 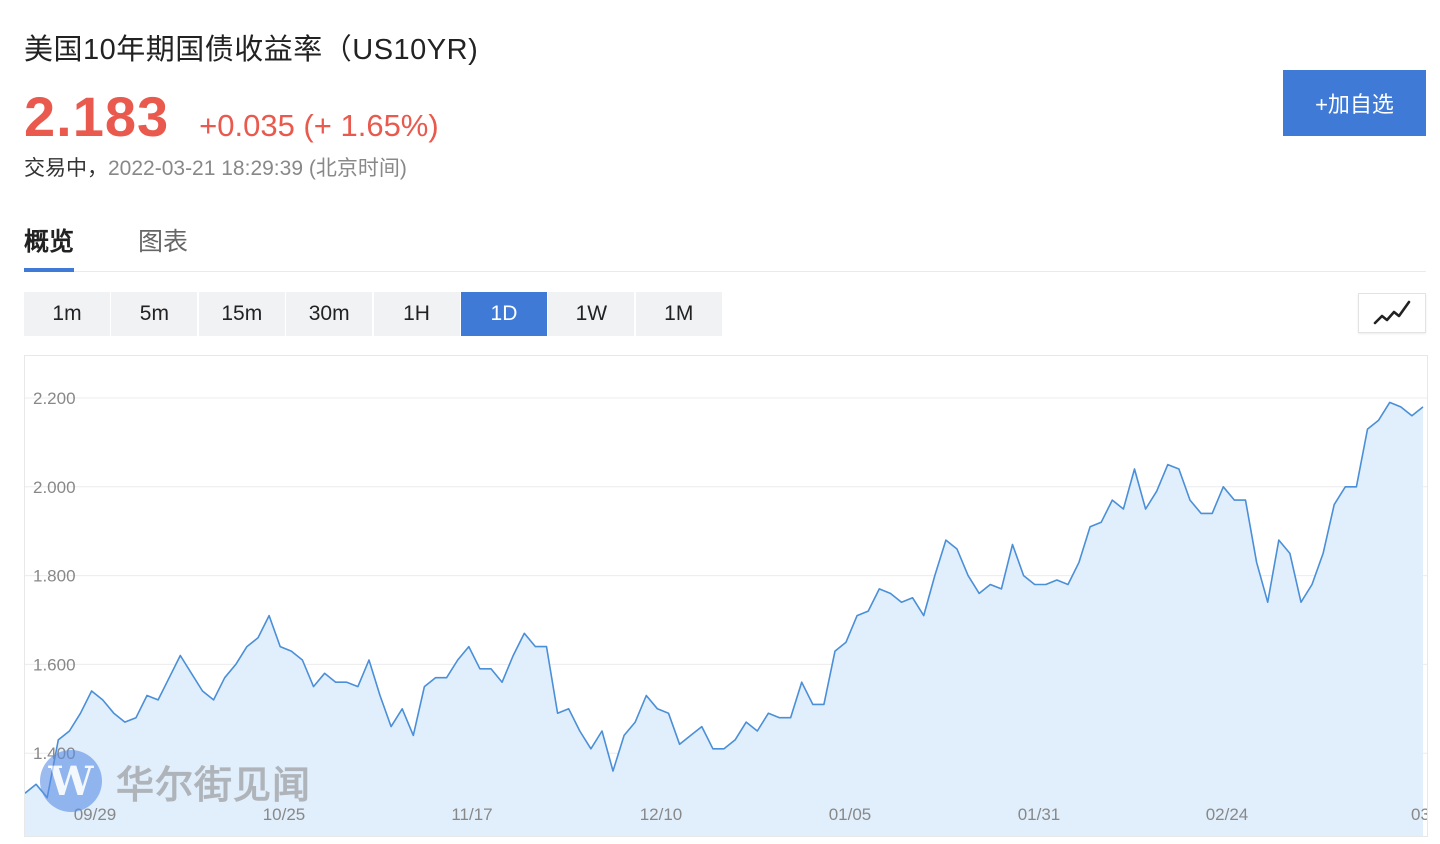 I want to click on period-30m-button: 30m, so click(x=329, y=314).